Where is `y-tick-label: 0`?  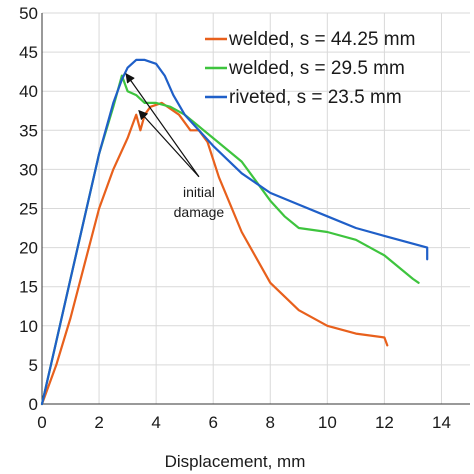 y-tick-label: 0 is located at coordinates (33, 404).